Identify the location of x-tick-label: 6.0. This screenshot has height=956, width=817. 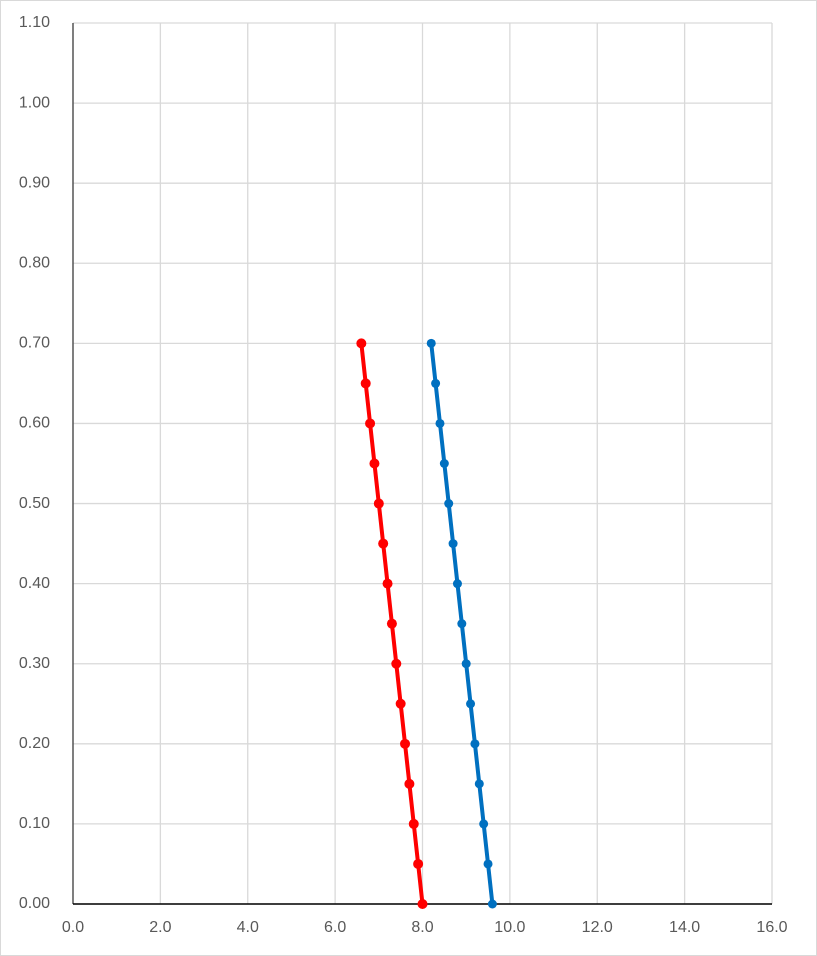
(335, 927).